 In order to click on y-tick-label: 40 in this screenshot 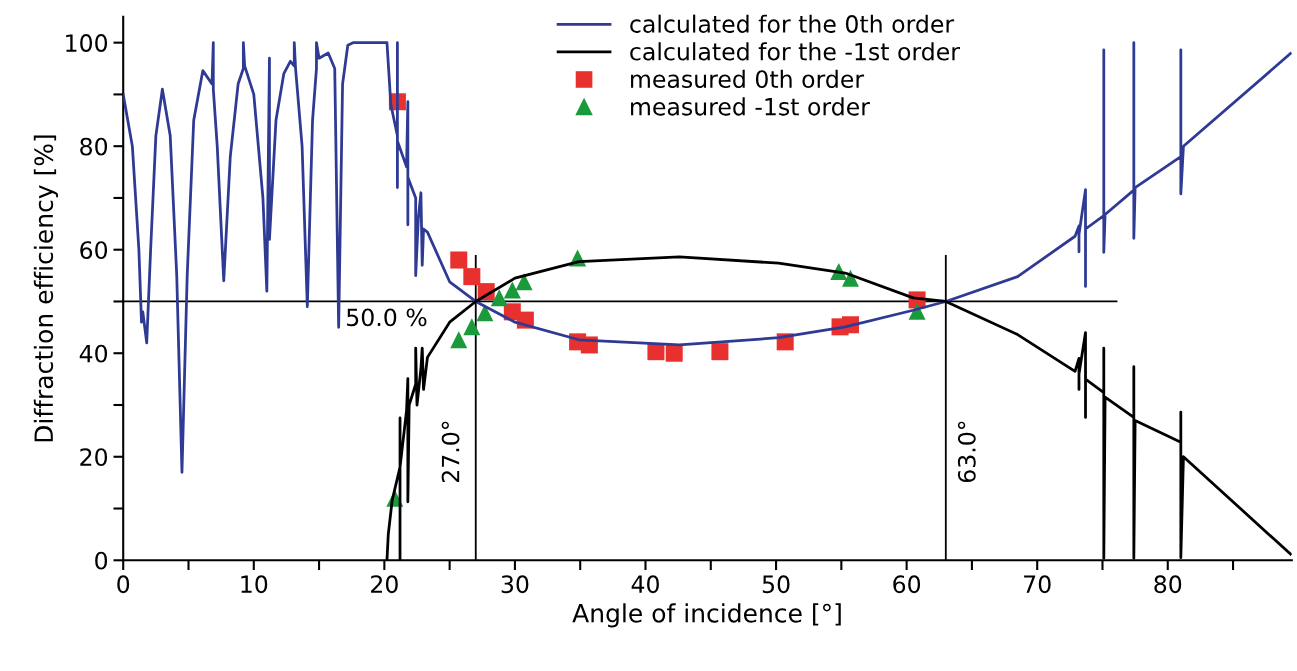, I will do `click(93, 353)`.